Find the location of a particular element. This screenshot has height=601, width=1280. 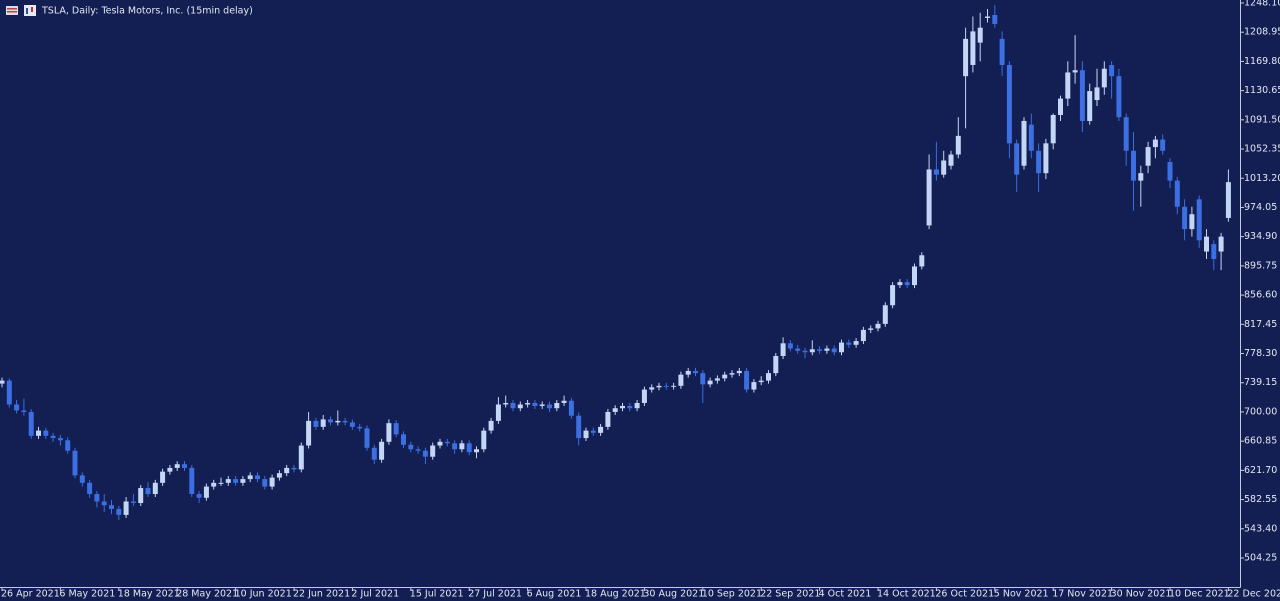

y-tick-label: 856.60 is located at coordinates (1260, 295).